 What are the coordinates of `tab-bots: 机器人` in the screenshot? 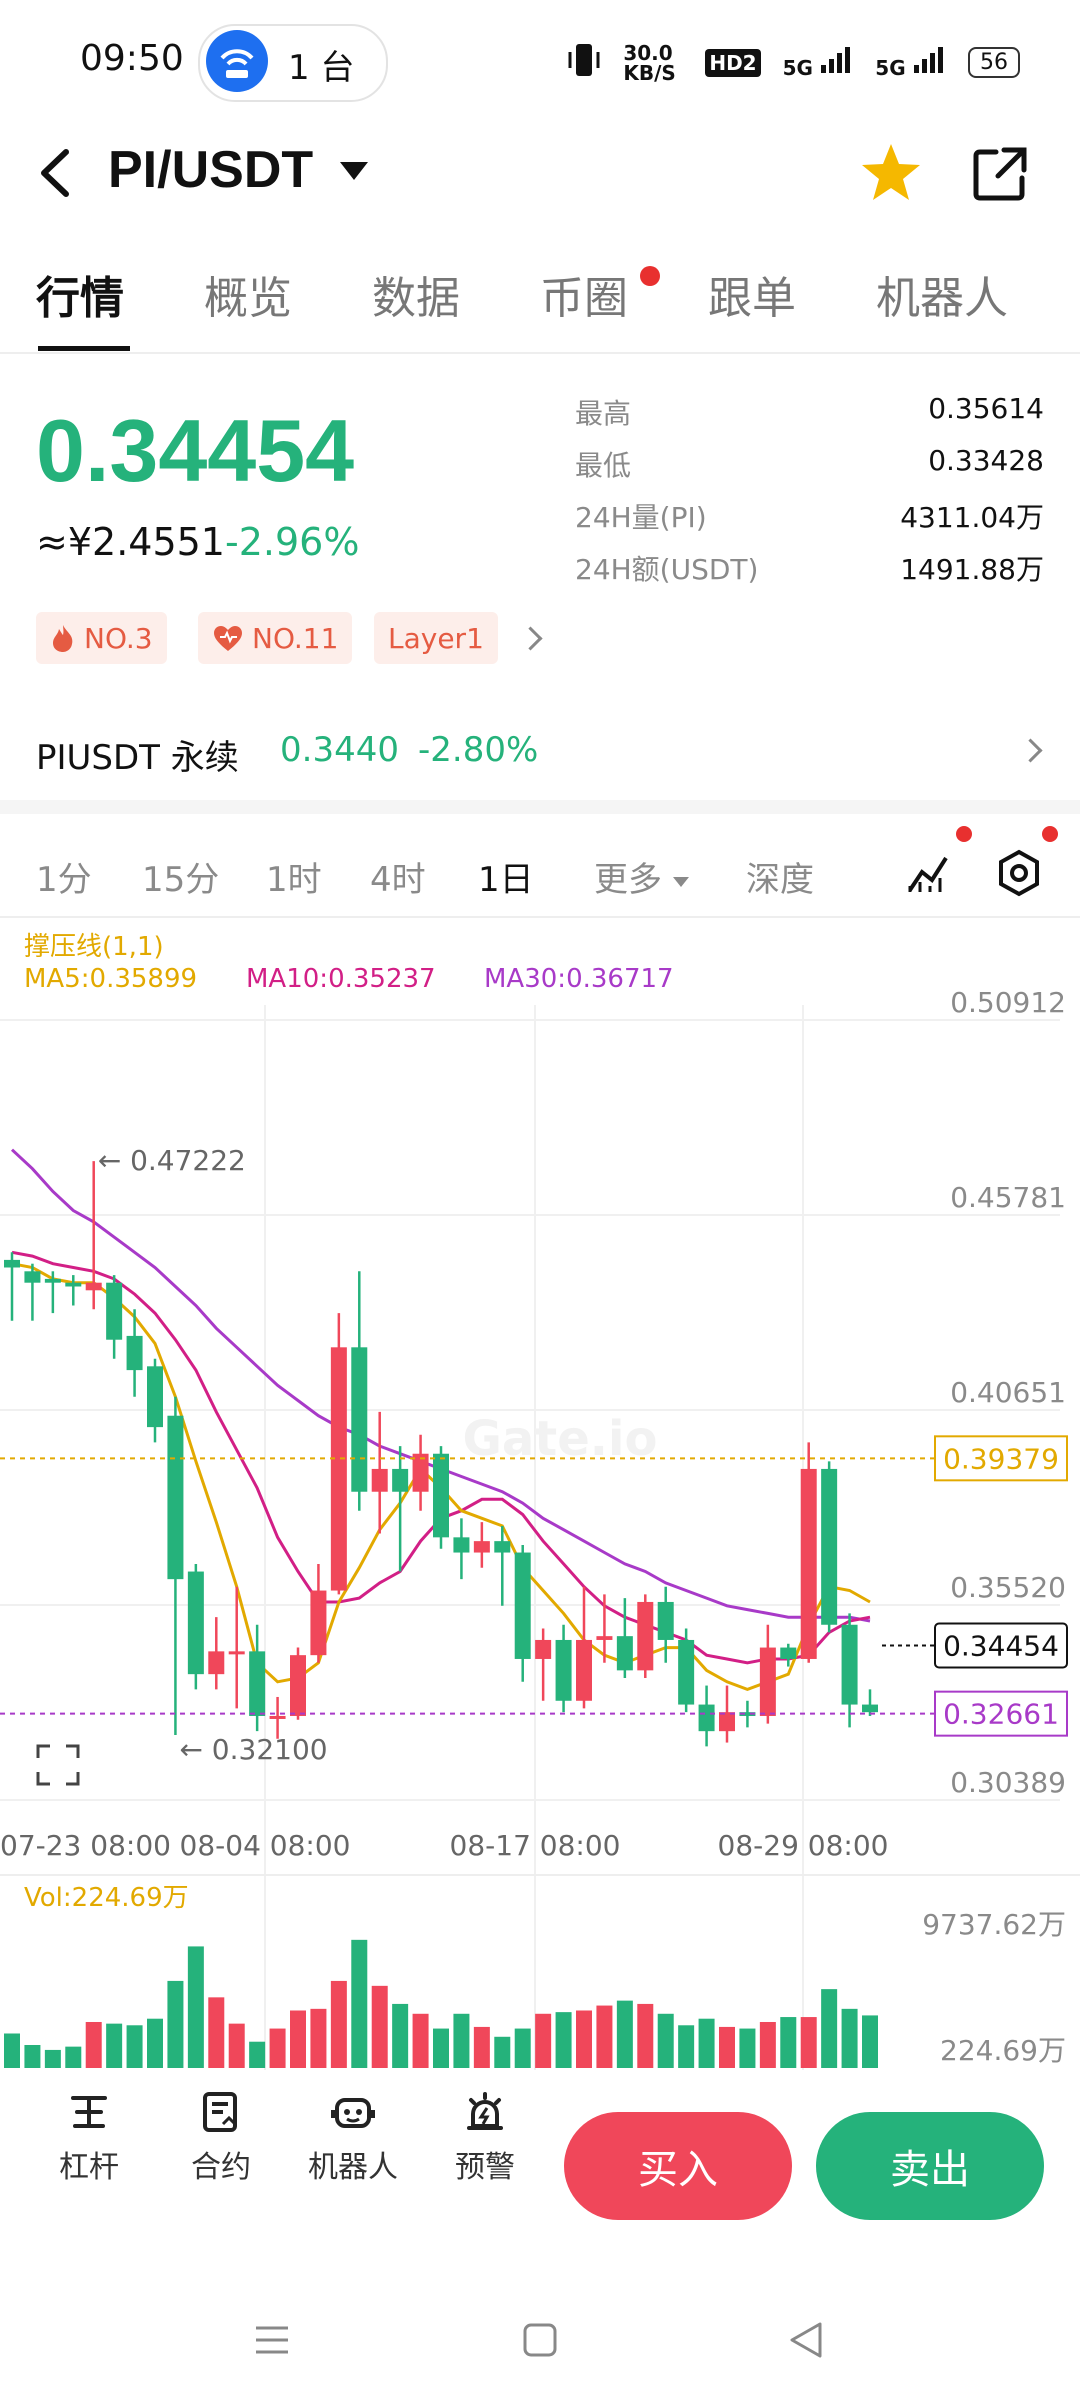 It's located at (942, 298).